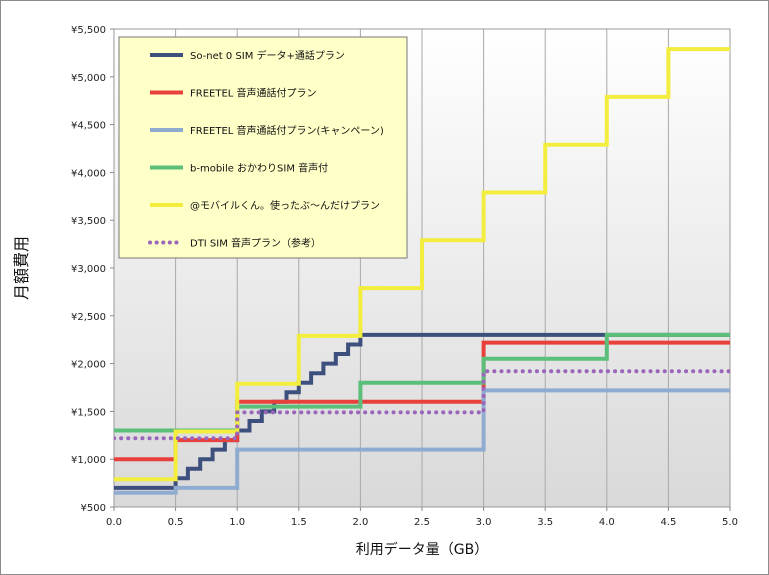  I want to click on x-tick-label: 0.5, so click(176, 522).